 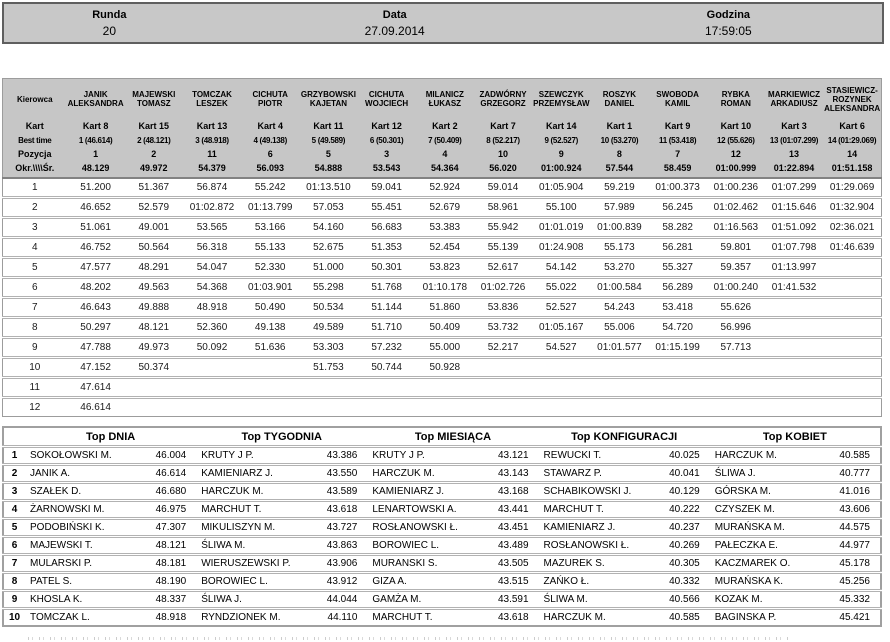 I want to click on laps-avg-cell: 01:51.158, so click(x=852, y=169).